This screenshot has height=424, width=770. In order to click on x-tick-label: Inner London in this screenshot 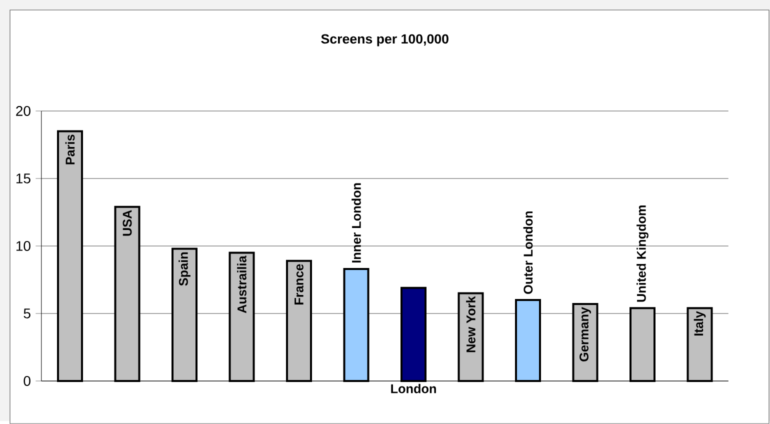, I will do `click(356, 223)`.